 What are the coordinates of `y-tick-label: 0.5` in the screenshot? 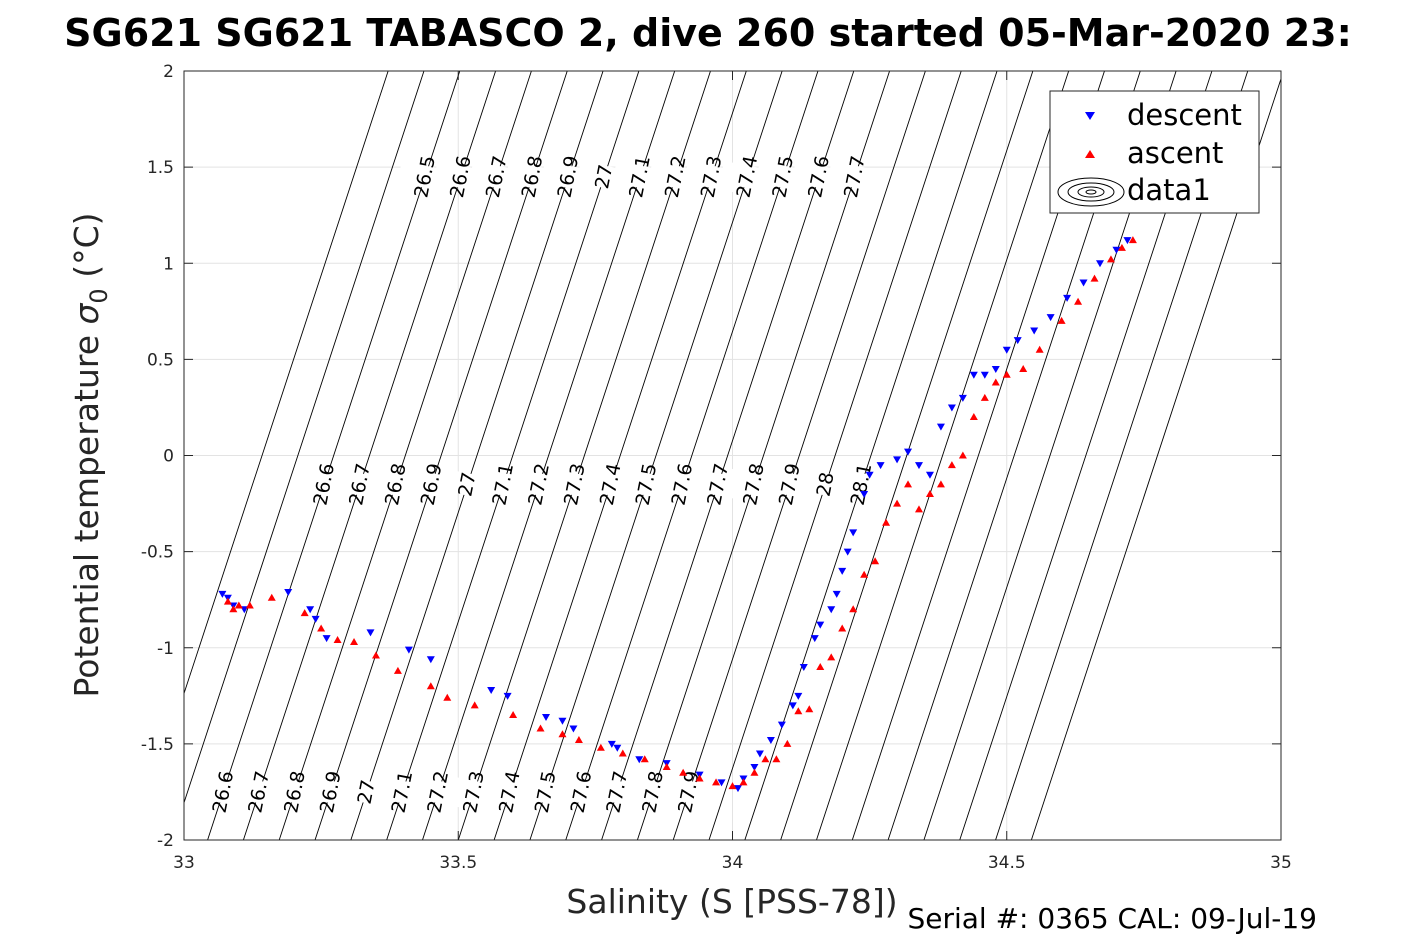 It's located at (160, 360).